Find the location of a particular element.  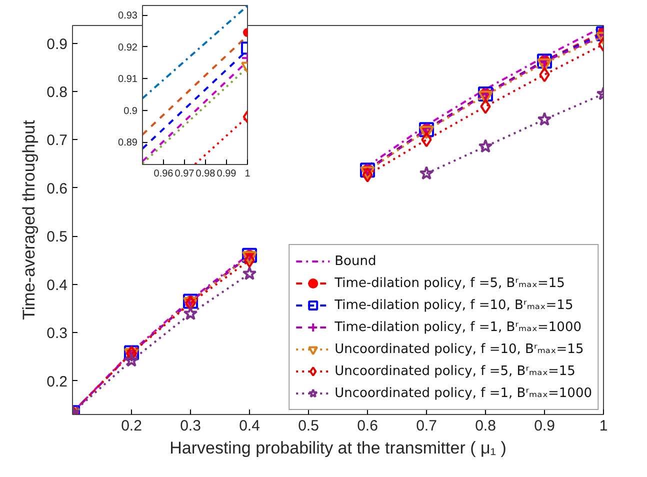

x-tick-label: 0.97 is located at coordinates (184, 174).